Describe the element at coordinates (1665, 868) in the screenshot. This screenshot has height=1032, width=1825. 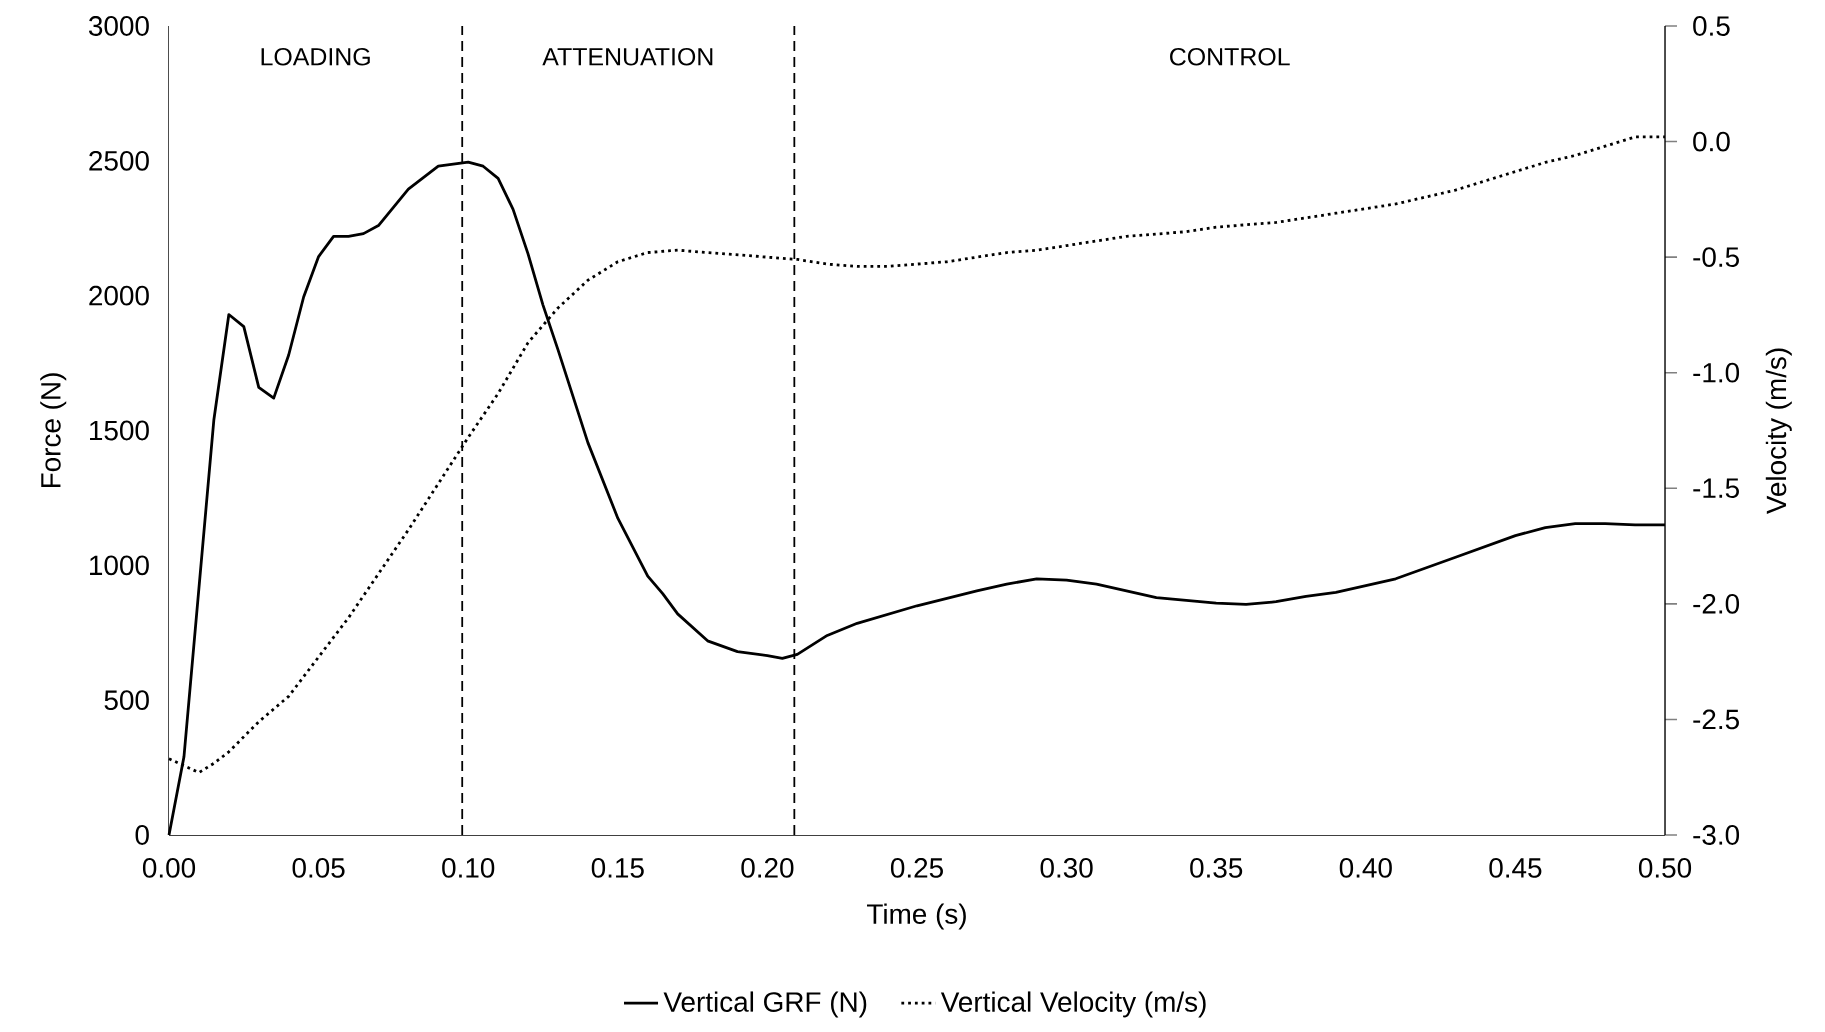
I see `x-tick-label: 0.50` at that location.